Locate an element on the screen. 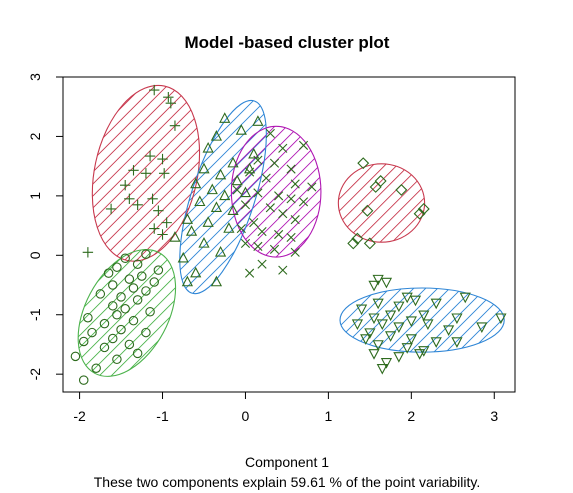 The width and height of the screenshot is (573, 493). y-tick-label: -2 is located at coordinates (35, 374).